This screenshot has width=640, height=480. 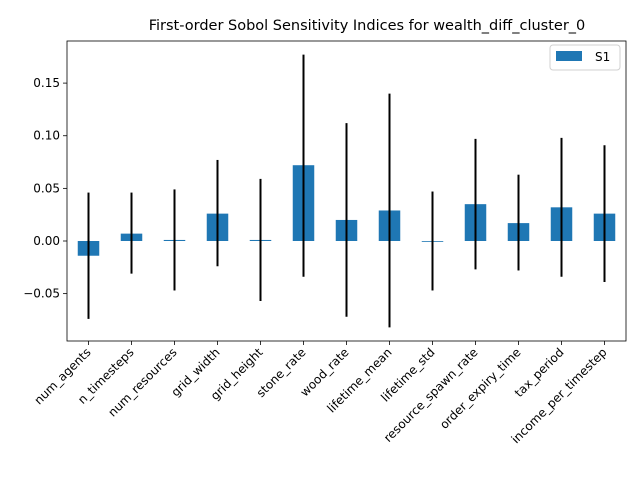 What do you see at coordinates (602, 57) in the screenshot?
I see `legend-label-s1: S1` at bounding box center [602, 57].